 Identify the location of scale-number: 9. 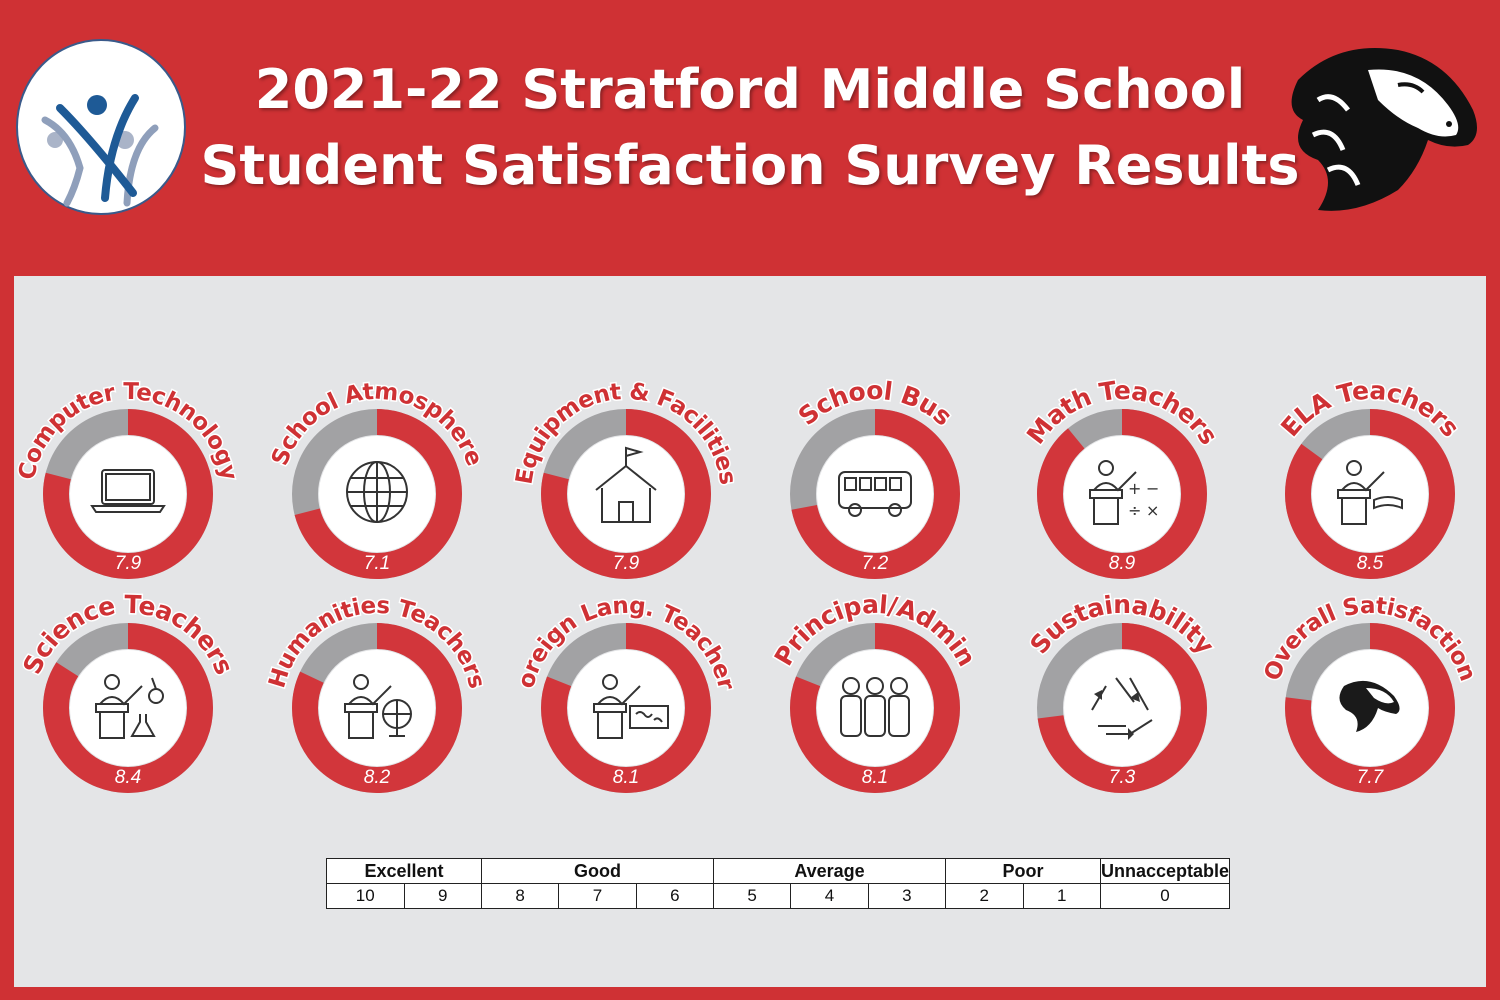
(443, 896).